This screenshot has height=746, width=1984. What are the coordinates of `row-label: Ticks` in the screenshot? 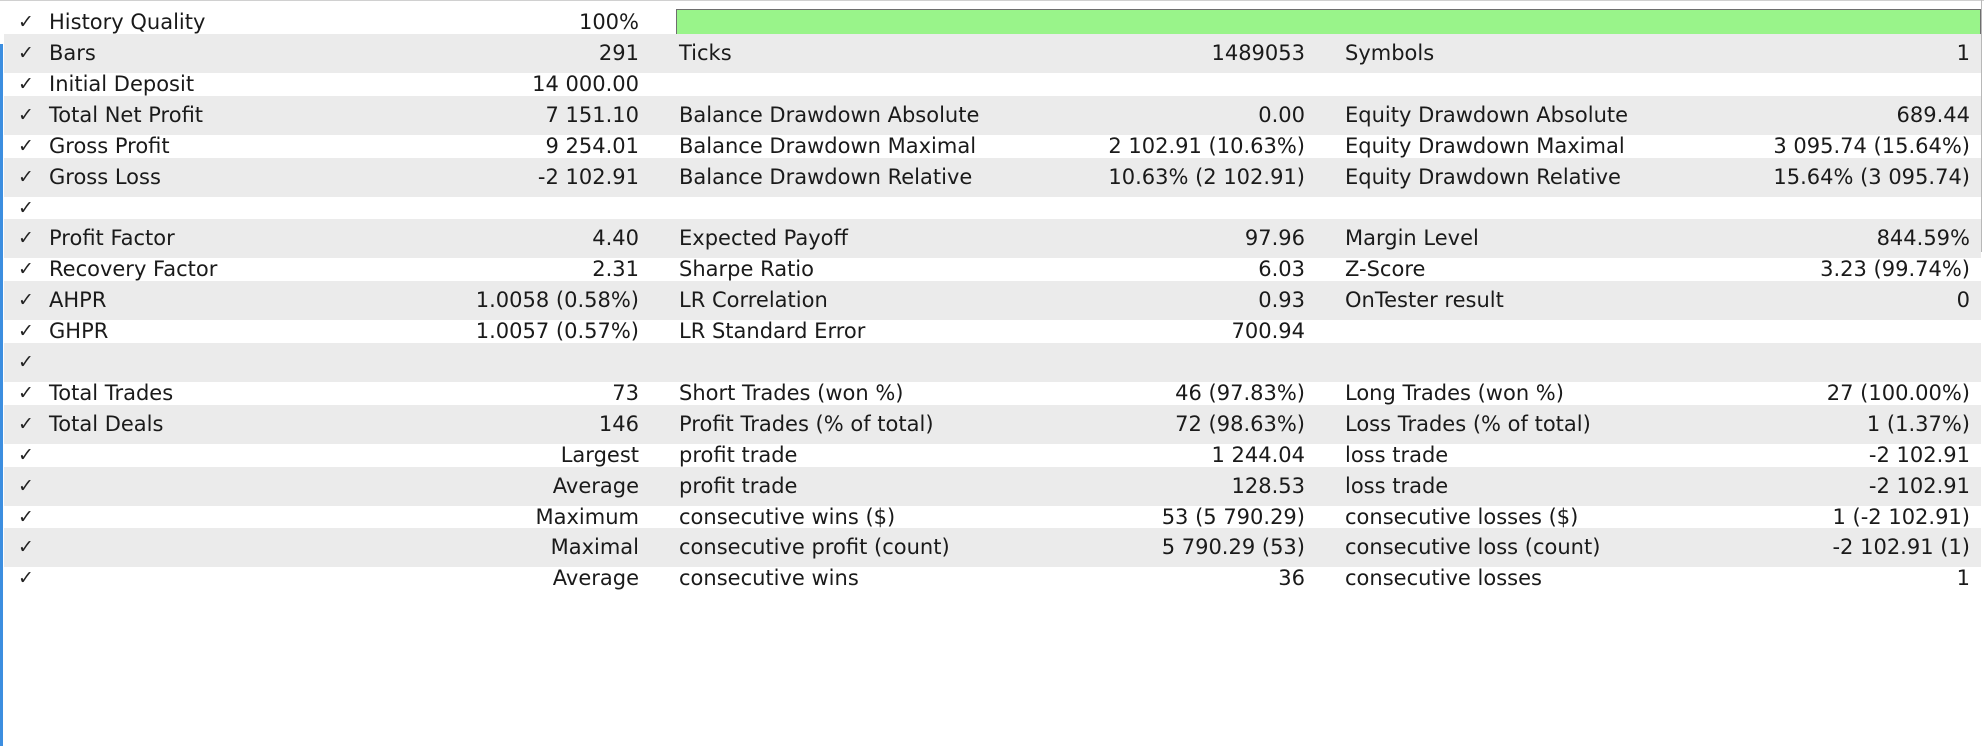 It's located at (705, 53).